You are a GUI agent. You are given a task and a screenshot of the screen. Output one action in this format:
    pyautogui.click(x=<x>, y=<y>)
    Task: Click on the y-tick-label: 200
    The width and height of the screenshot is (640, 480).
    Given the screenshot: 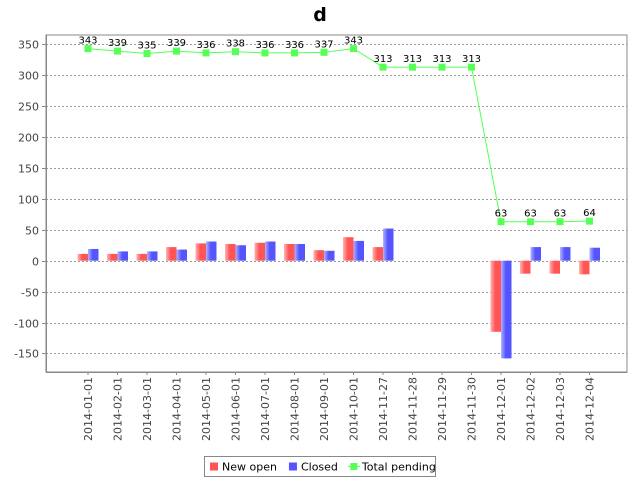 What is the action you would take?
    pyautogui.click(x=28, y=138)
    